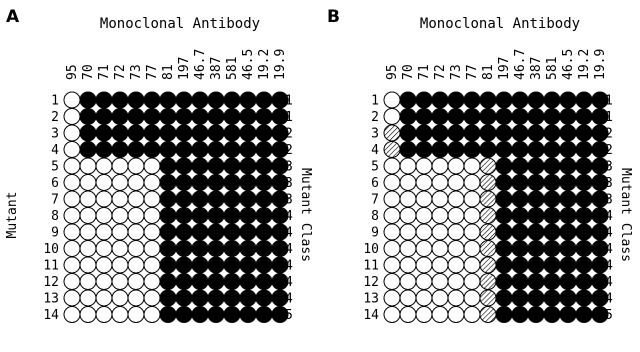 The width and height of the screenshot is (640, 352). I want to click on mutant-class-value: 1, so click(289, 101).